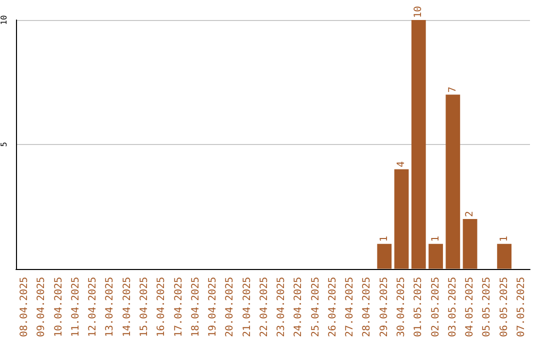 Image resolution: width=540 pixels, height=340 pixels. I want to click on x-tick-label: 02.05.2025, so click(436, 307).